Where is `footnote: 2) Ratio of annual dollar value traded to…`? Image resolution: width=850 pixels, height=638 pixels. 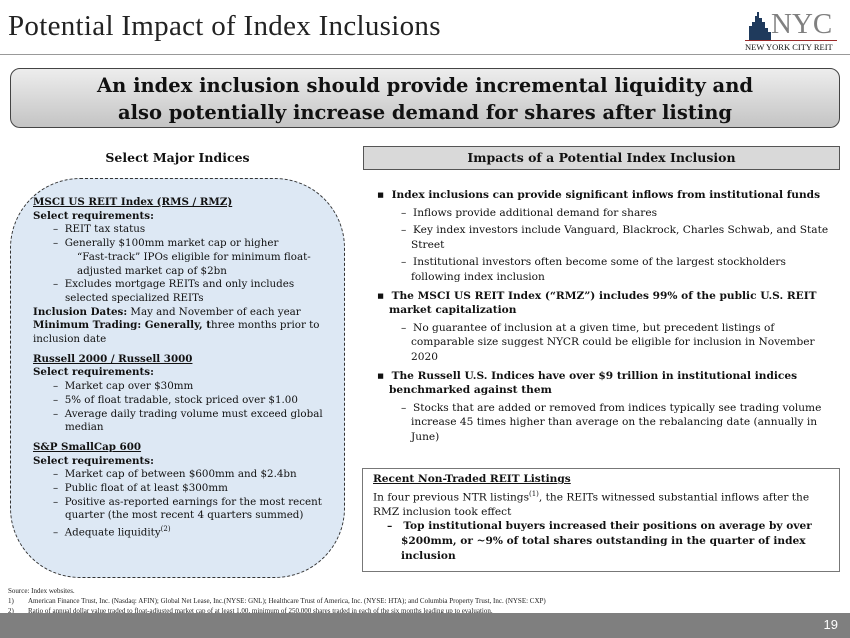 footnote: 2) Ratio of annual dollar value traded to… is located at coordinates (250, 610).